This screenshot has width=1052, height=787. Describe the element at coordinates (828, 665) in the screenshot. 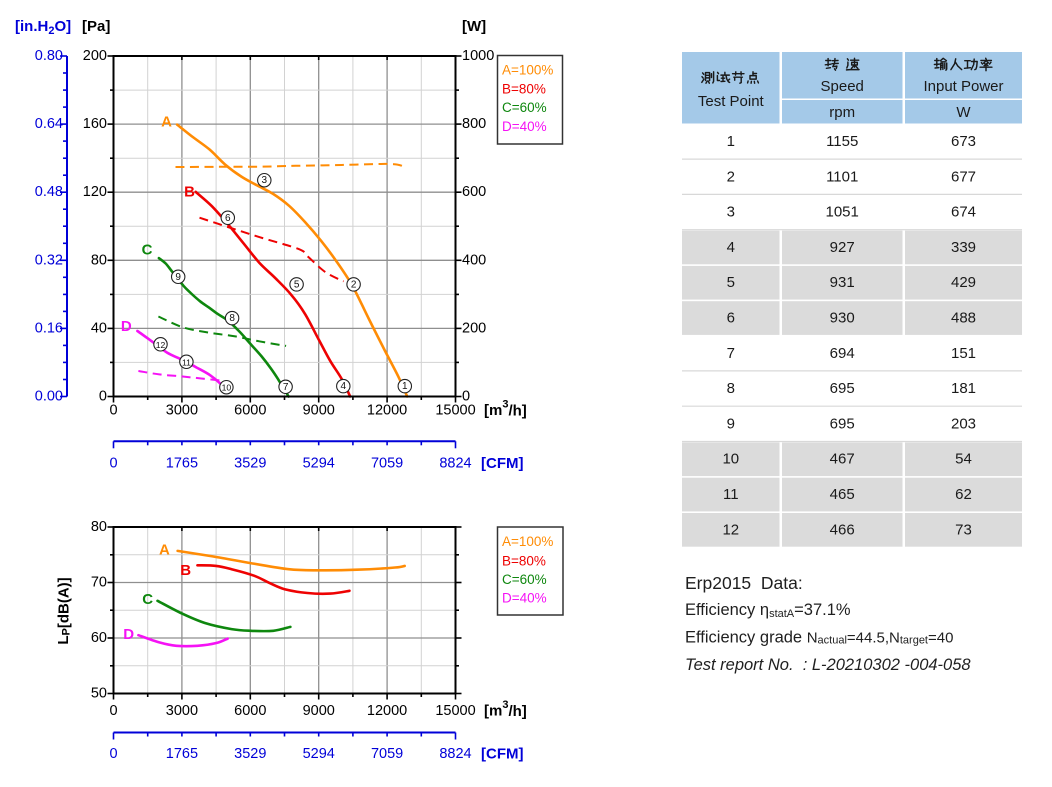

I see `svg-text:Test report No. : L-20210302: Test report No. : L-20210302 -004-058` at that location.